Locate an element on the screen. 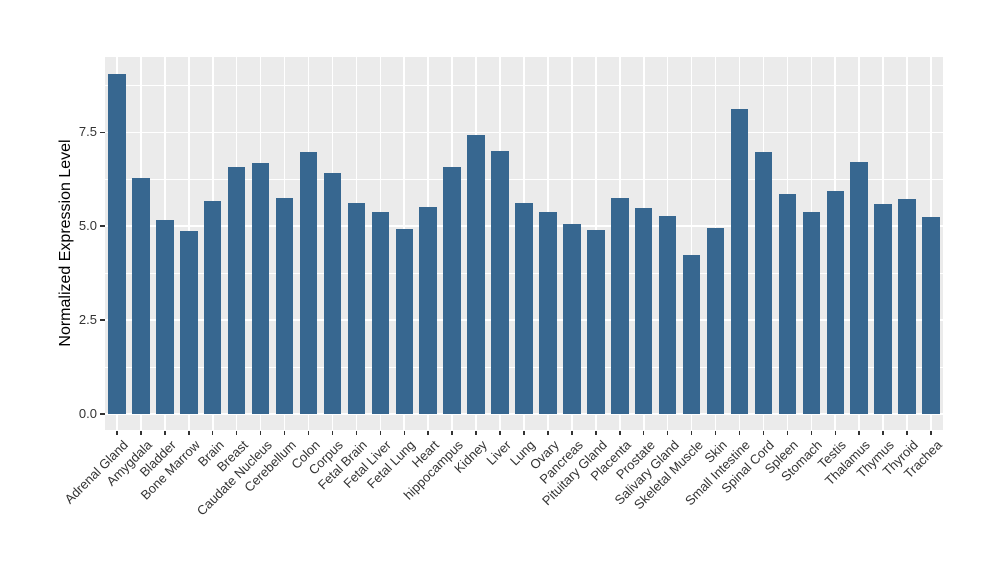 The image size is (1000, 580). y-axis-tick-label: 2.5 is located at coordinates (87, 320).